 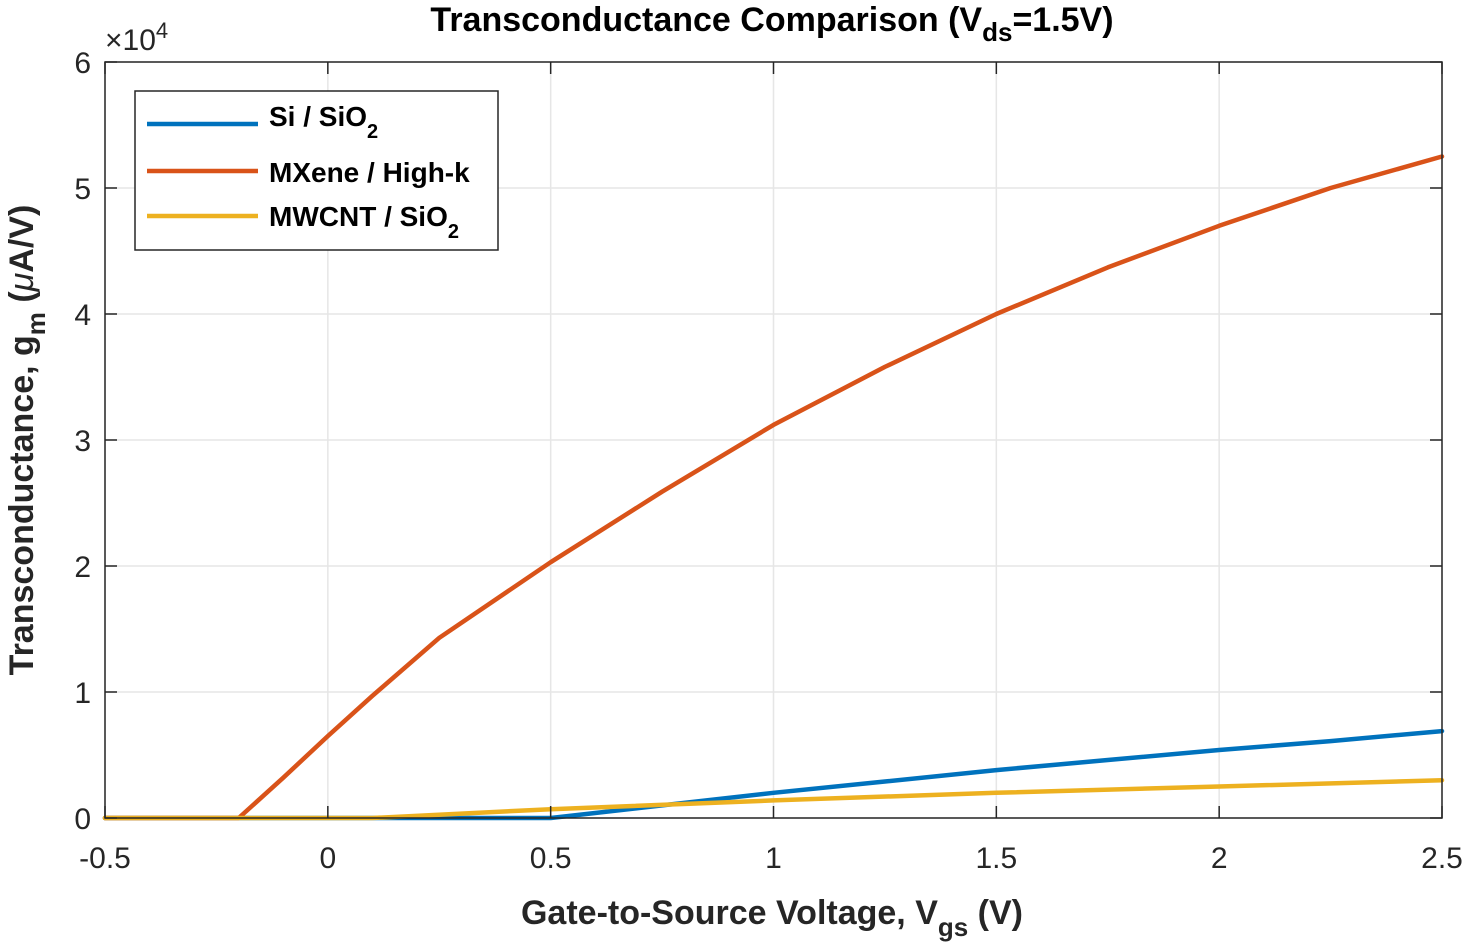 What do you see at coordinates (82, 819) in the screenshot?
I see `y-tick-label: 0` at bounding box center [82, 819].